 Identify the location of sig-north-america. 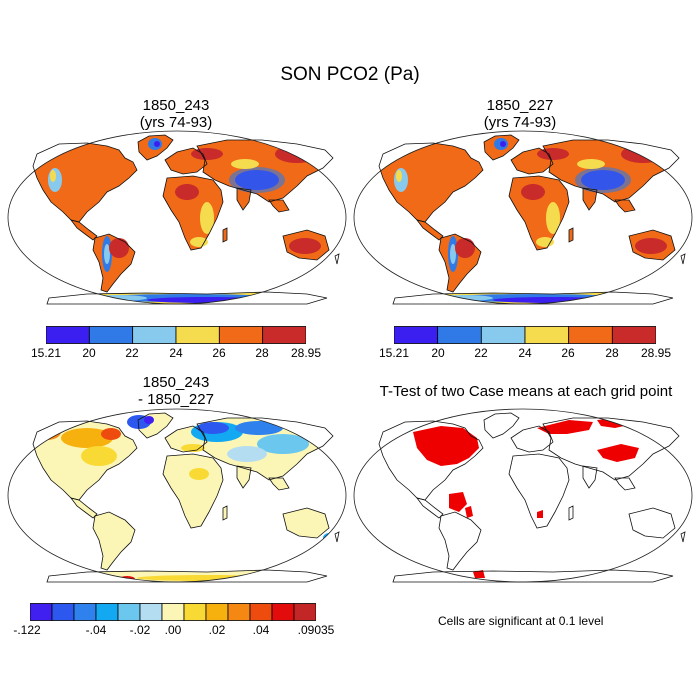
(446, 446).